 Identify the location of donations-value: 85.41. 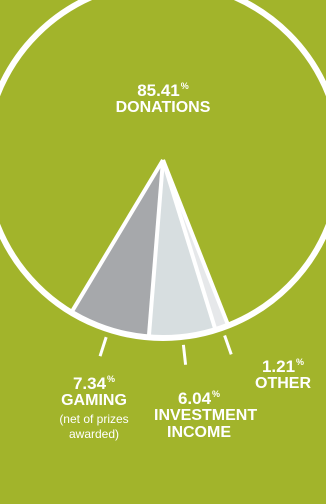
(158, 90).